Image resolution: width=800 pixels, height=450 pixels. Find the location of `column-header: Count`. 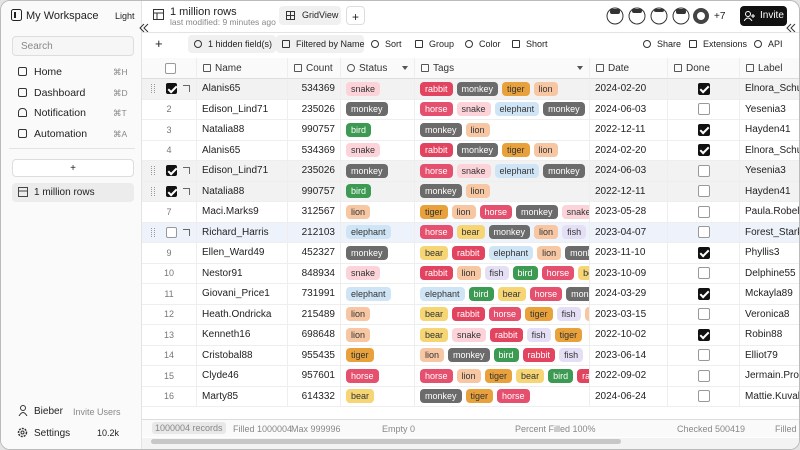

column-header: Count is located at coordinates (314, 68).